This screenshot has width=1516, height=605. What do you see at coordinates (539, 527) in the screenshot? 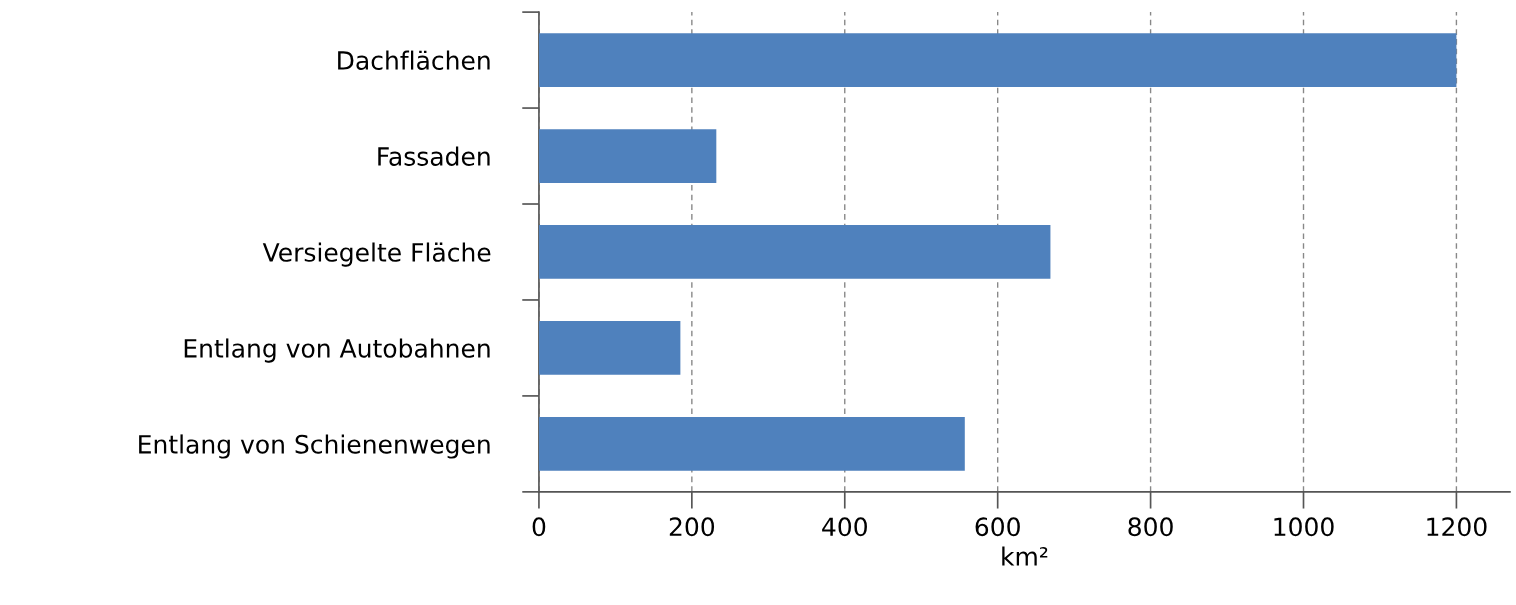
I see `x-tick-label: 0` at bounding box center [539, 527].